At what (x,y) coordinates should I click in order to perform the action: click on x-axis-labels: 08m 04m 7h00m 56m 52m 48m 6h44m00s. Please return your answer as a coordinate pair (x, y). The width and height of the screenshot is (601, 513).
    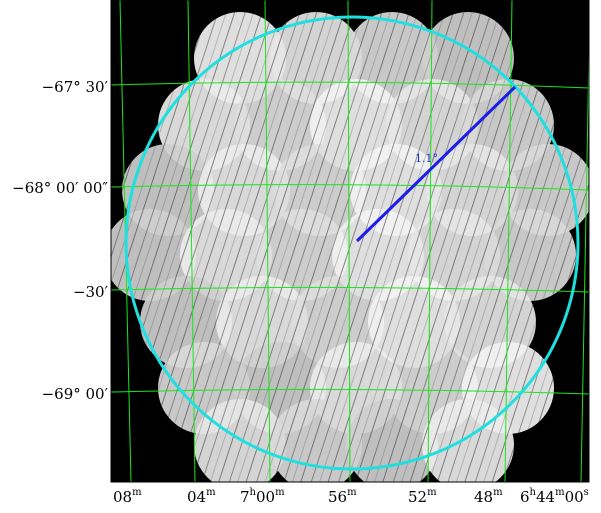
    Looking at the image, I should click on (351, 496).